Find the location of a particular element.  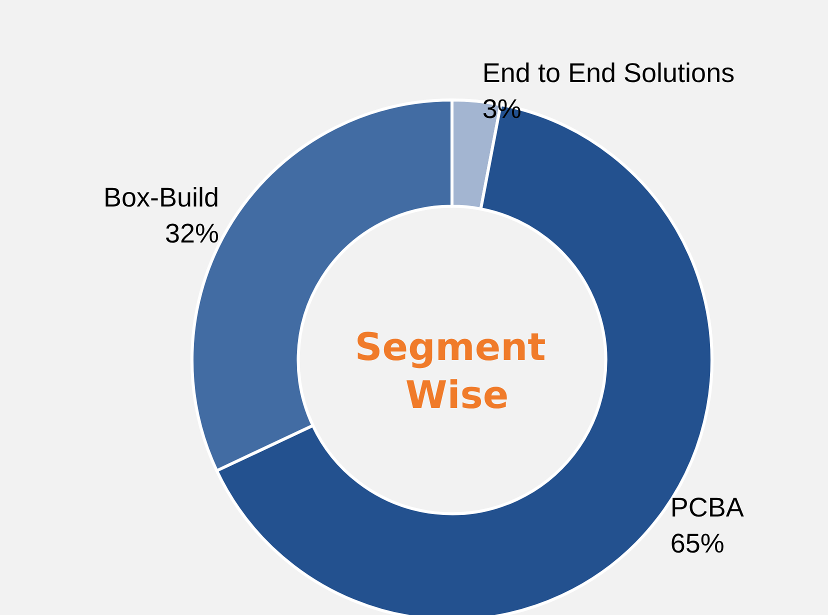

slice-label: End to End Solutions is located at coordinates (608, 73).